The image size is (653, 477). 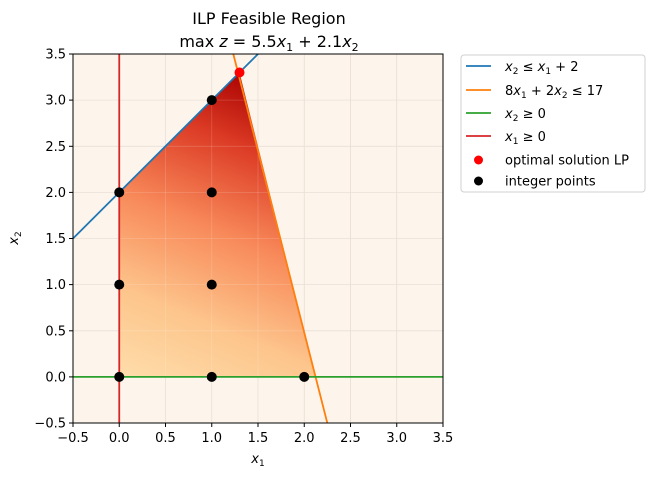 I want to click on constraint-line-orange, so click(x=280, y=238).